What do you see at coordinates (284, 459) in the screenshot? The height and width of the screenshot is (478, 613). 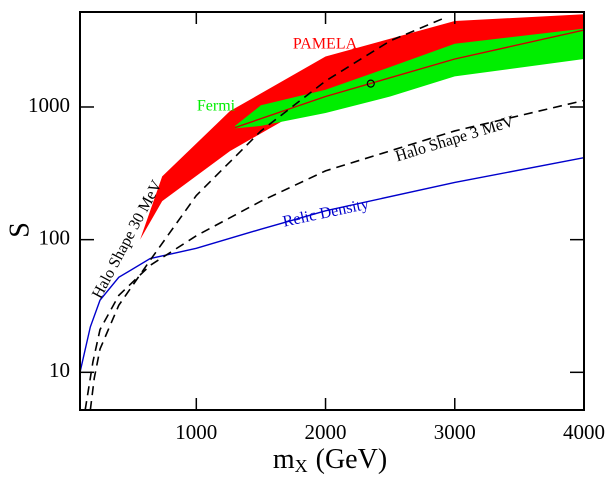 I see `x-label-symbol: m` at bounding box center [284, 459].